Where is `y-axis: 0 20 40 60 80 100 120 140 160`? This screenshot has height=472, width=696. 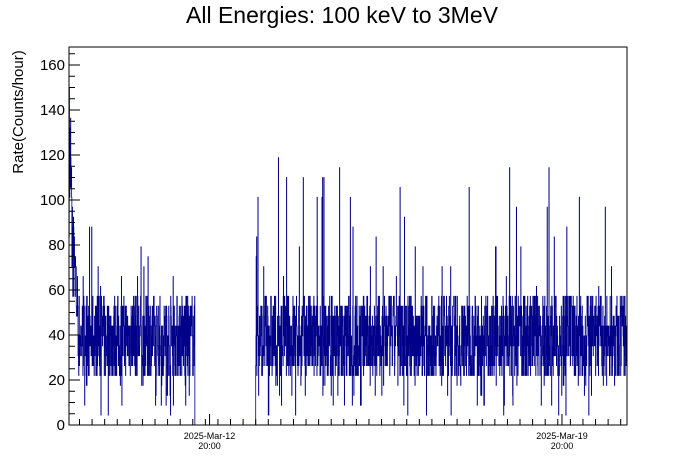 y-axis: 0 20 40 60 80 100 120 140 160 is located at coordinates (60, 243).